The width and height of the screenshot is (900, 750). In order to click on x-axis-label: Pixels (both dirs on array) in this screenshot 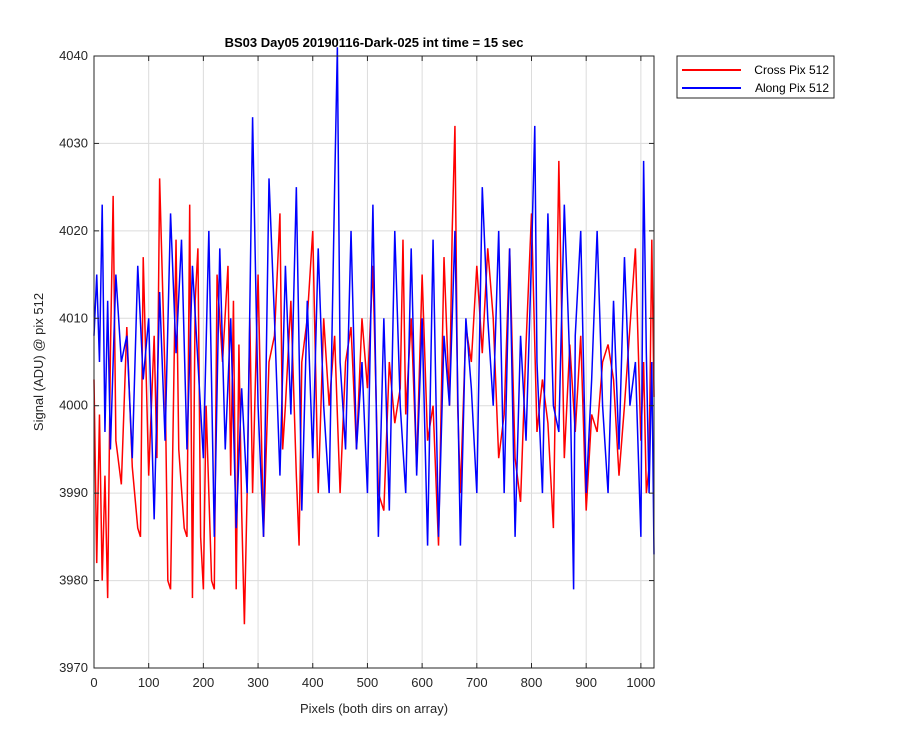, I will do `click(374, 708)`.